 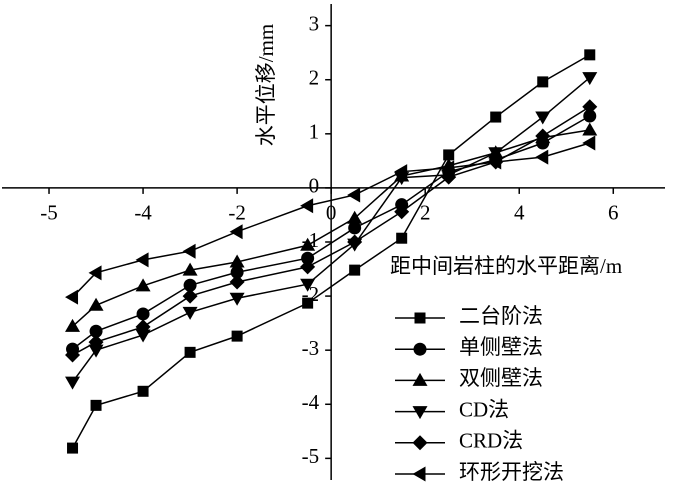 I want to click on legend-label: 单侧壁法, so click(x=501, y=347).